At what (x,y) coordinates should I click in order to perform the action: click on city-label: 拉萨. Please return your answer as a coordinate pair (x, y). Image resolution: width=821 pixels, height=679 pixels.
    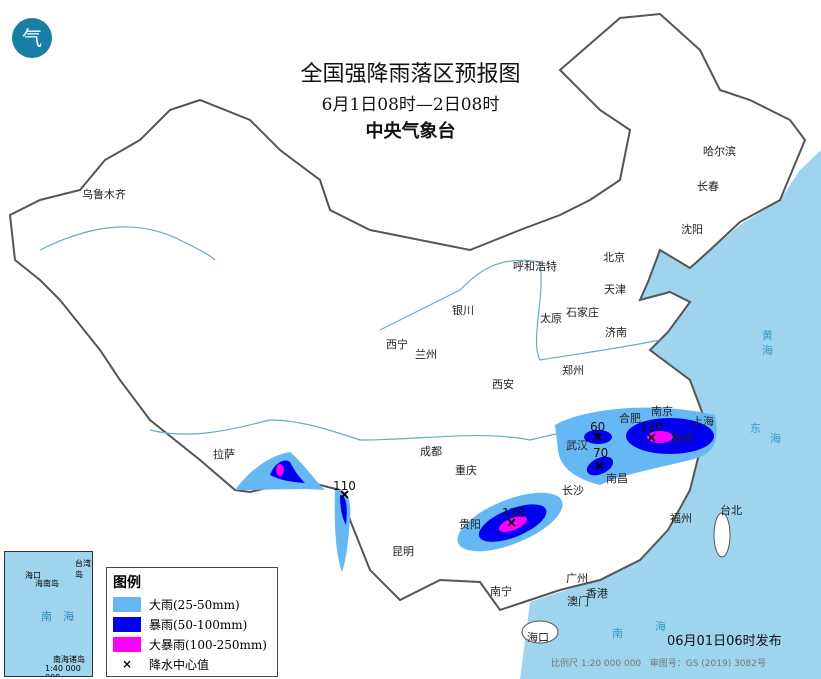
    Looking at the image, I should click on (224, 454).